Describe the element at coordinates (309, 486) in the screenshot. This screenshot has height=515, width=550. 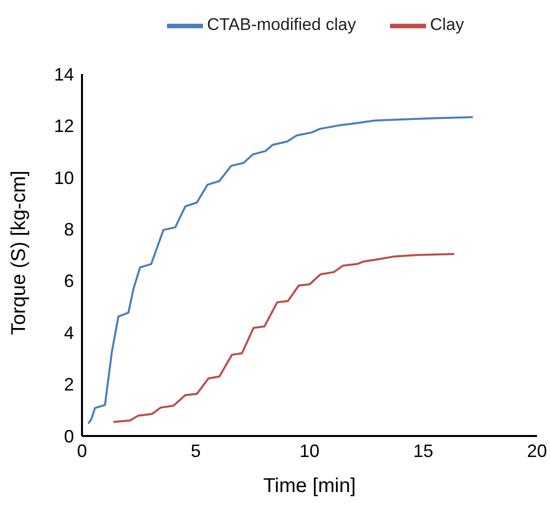
I see `x-axis-title: Time [min]` at that location.